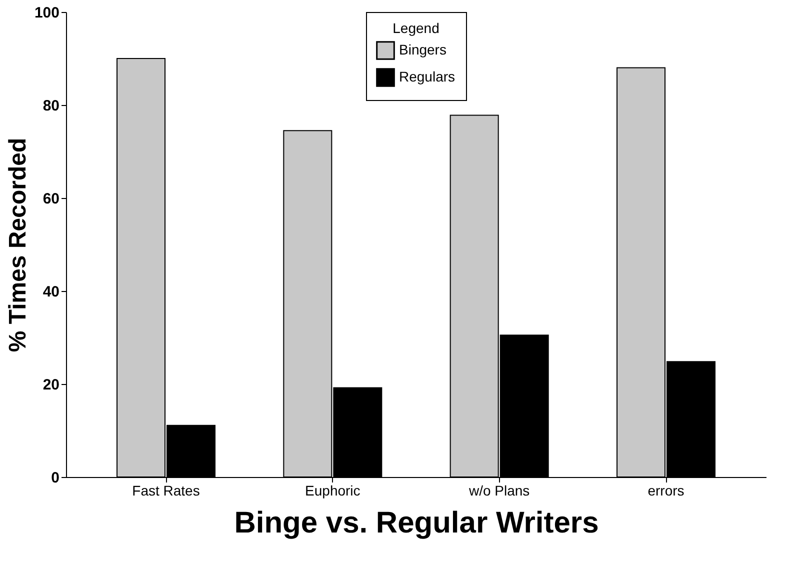  Describe the element at coordinates (416, 523) in the screenshot. I see `x-axis-title: Binge vs. Regular Writers` at that location.